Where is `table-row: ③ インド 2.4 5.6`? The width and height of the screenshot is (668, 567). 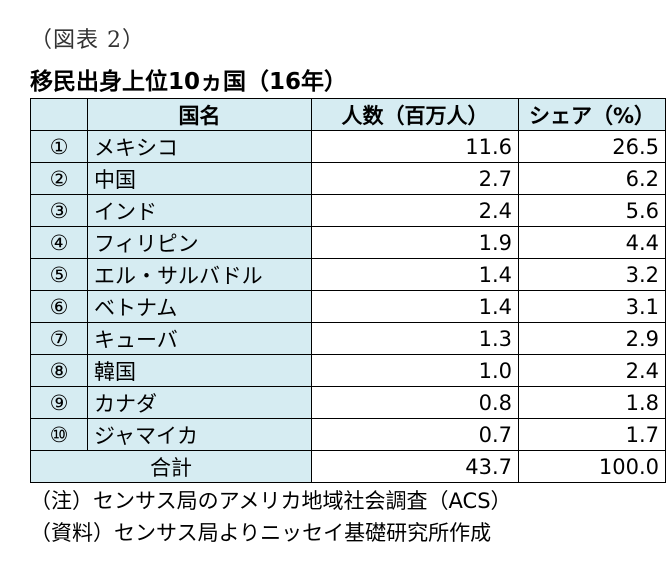 table-row: ③ インド 2.4 5.6 is located at coordinates (348, 210).